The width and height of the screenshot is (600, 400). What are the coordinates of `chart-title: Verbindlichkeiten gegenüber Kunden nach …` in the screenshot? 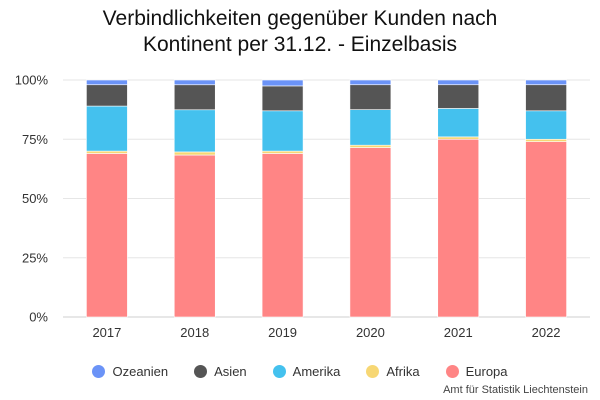 It's located at (300, 32).